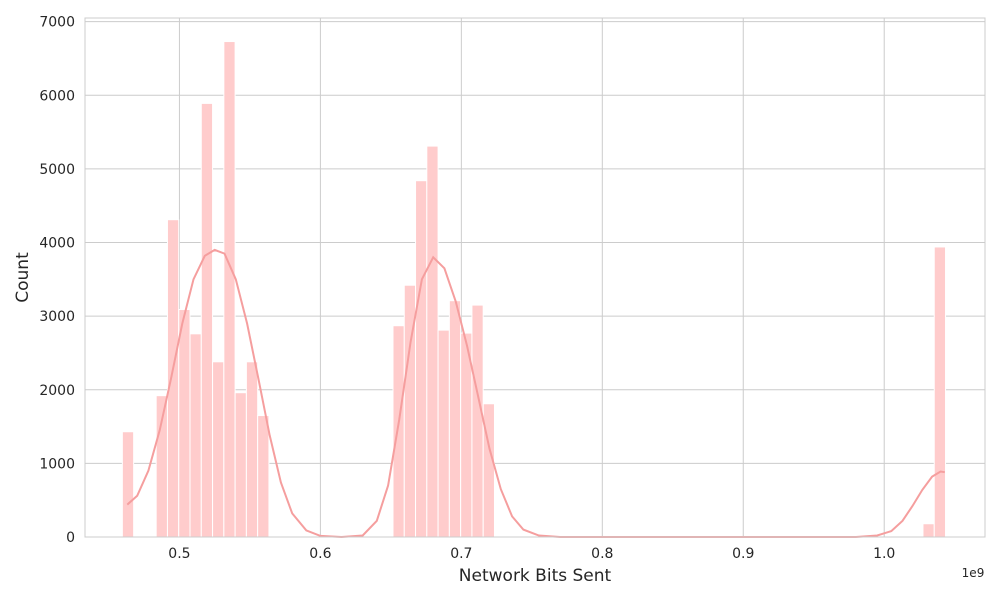  Describe the element at coordinates (57, 280) in the screenshot. I see `y-tick-labels: 0 1000 2000 3000 4000 5000 6000 7000` at that location.